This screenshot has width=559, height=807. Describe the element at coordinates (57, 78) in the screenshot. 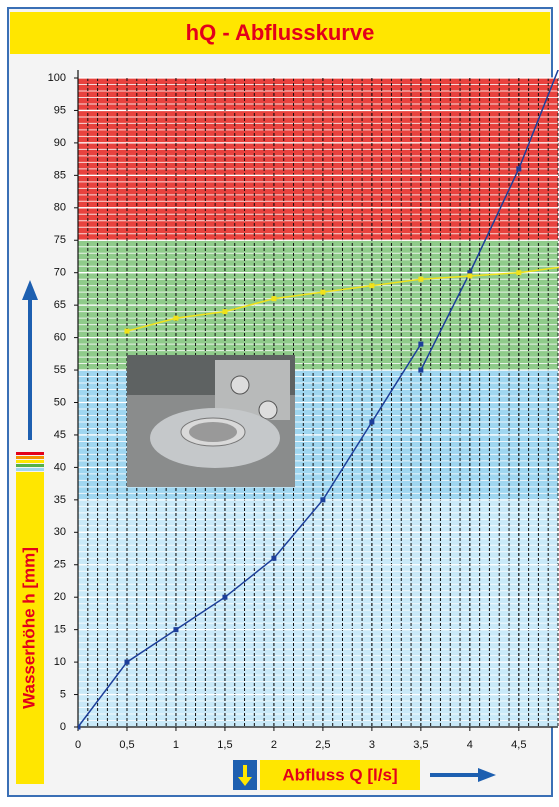

I see `y-tick-label: 100` at that location.